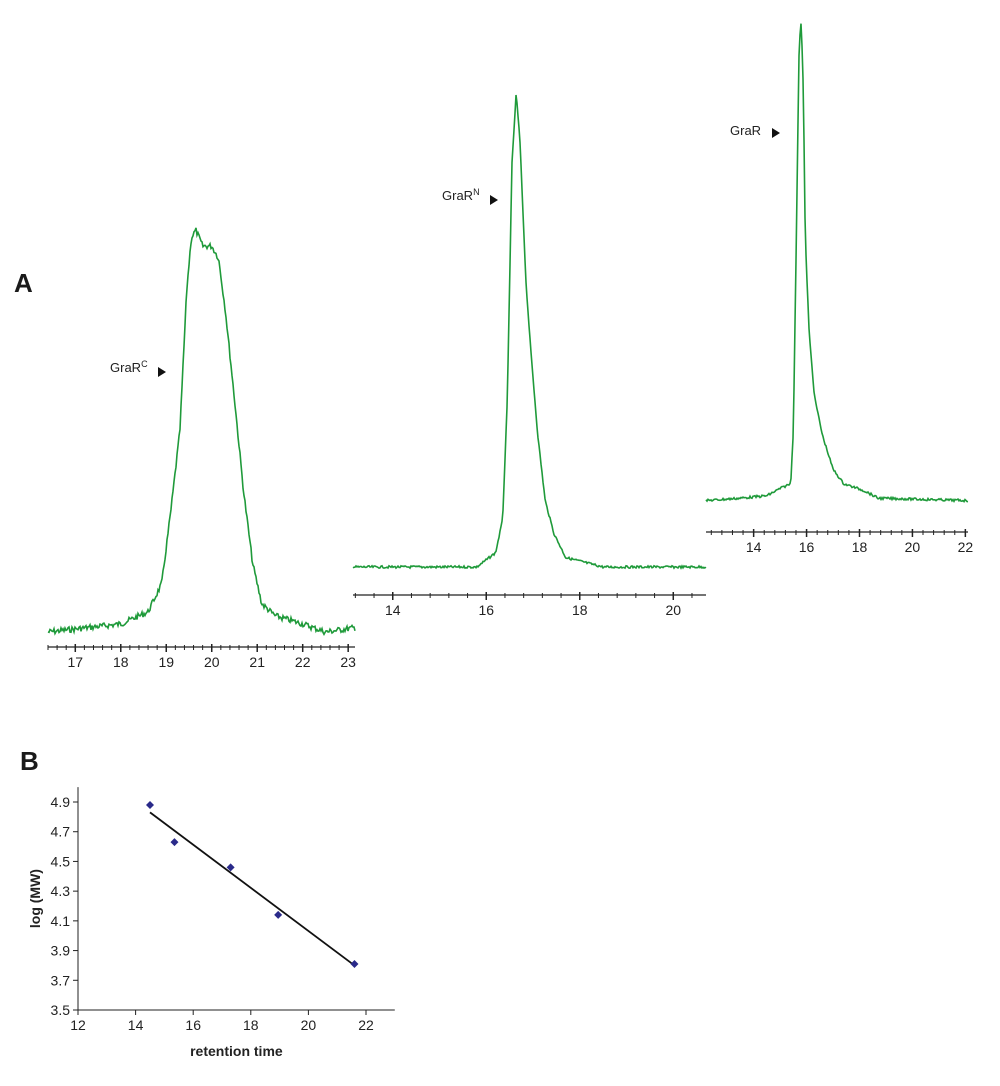 The width and height of the screenshot is (1000, 1086). Describe the element at coordinates (193, 1025) in the screenshot. I see `x-tick-label: 16` at that location.